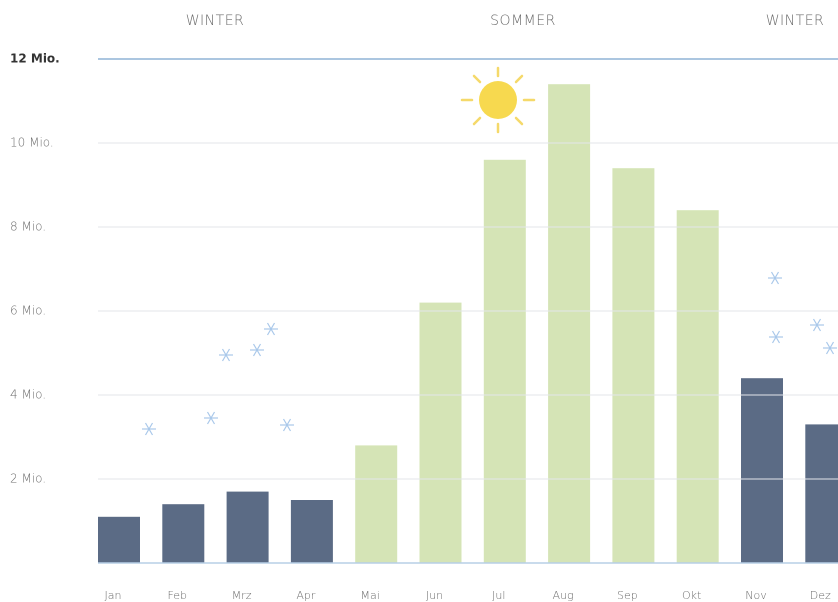 The image size is (838, 602). I want to click on y-tick-label: 12 Mio., so click(35, 59).